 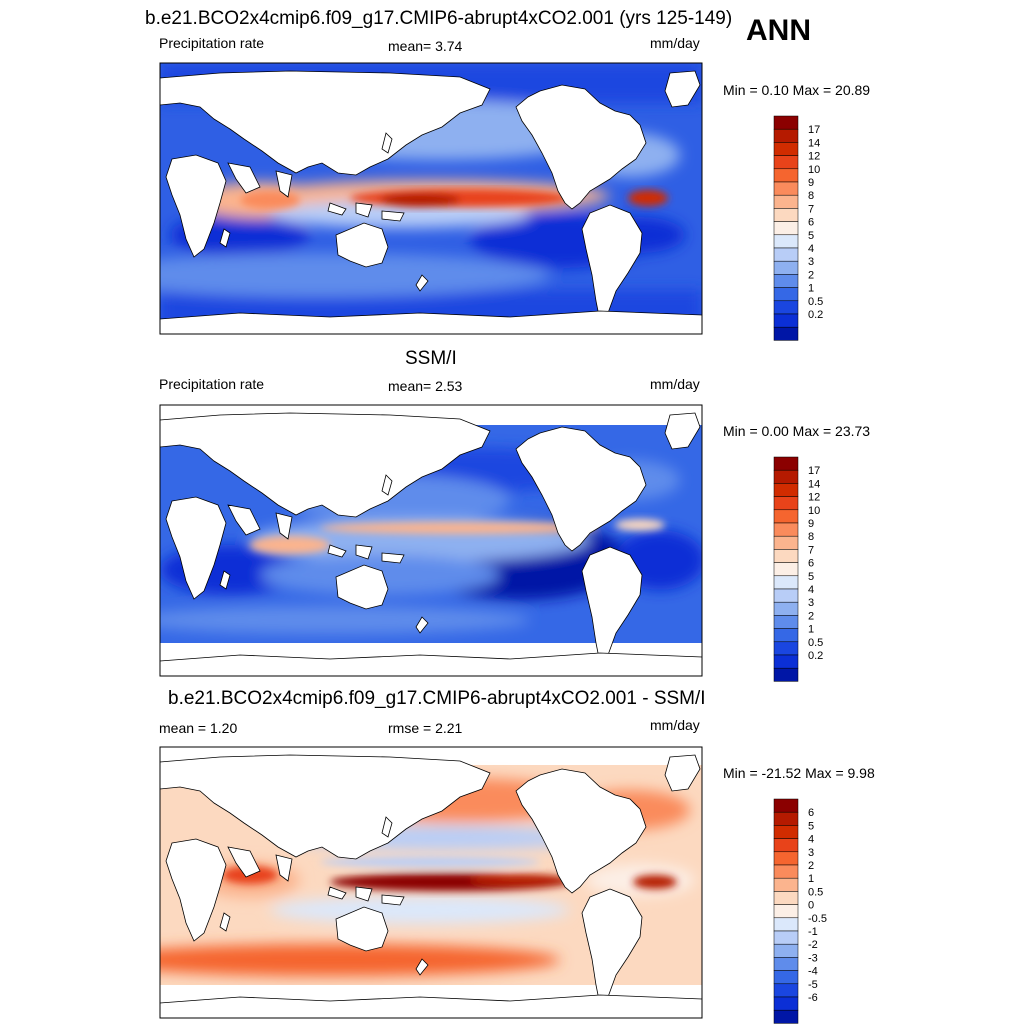 What do you see at coordinates (811, 906) in the screenshot?
I see `panel3-colorbar-label: 0` at bounding box center [811, 906].